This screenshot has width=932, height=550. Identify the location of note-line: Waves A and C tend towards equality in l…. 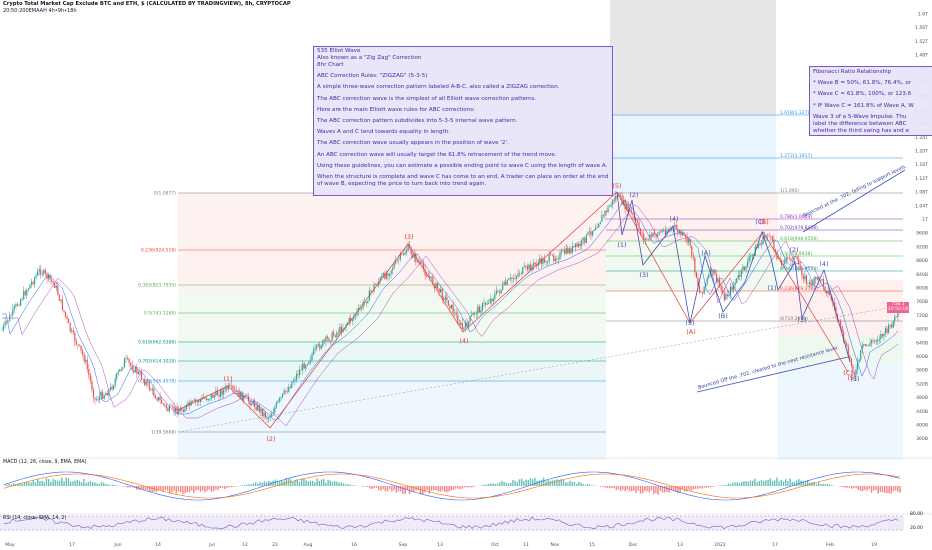
(384, 132).